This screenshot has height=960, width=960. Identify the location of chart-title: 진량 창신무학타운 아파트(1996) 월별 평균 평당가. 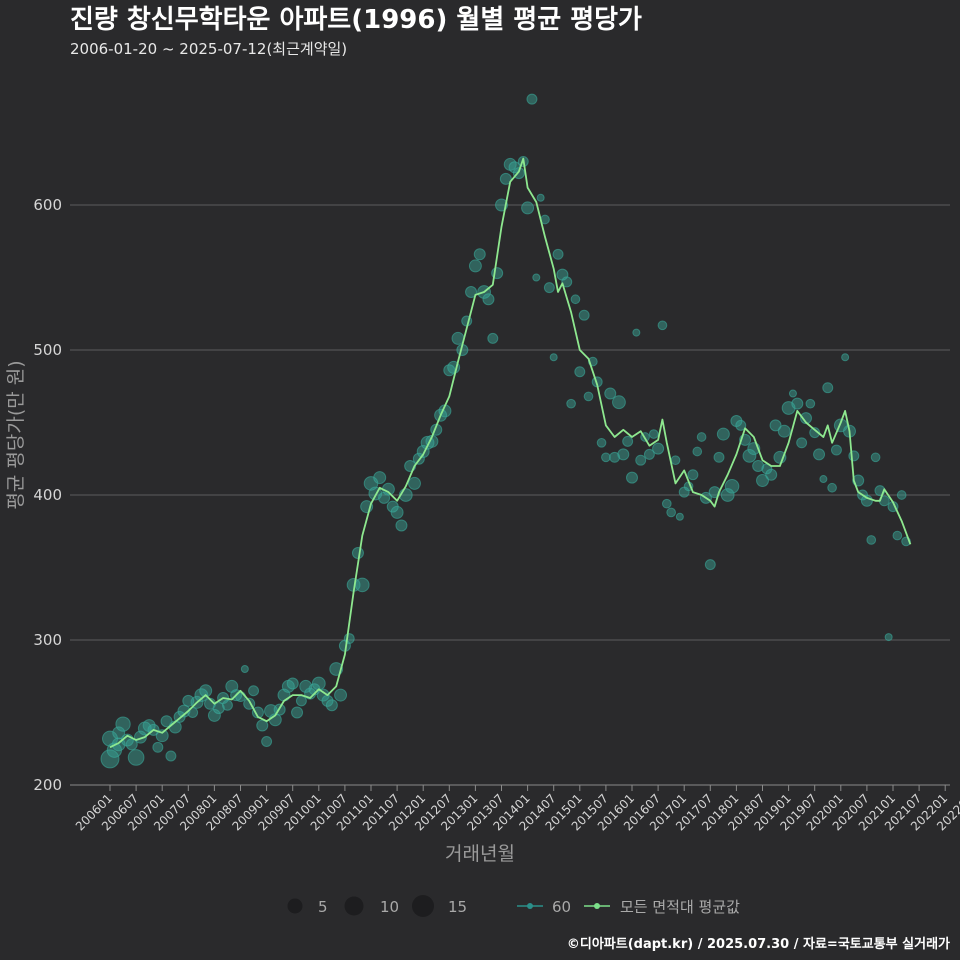
(356, 20).